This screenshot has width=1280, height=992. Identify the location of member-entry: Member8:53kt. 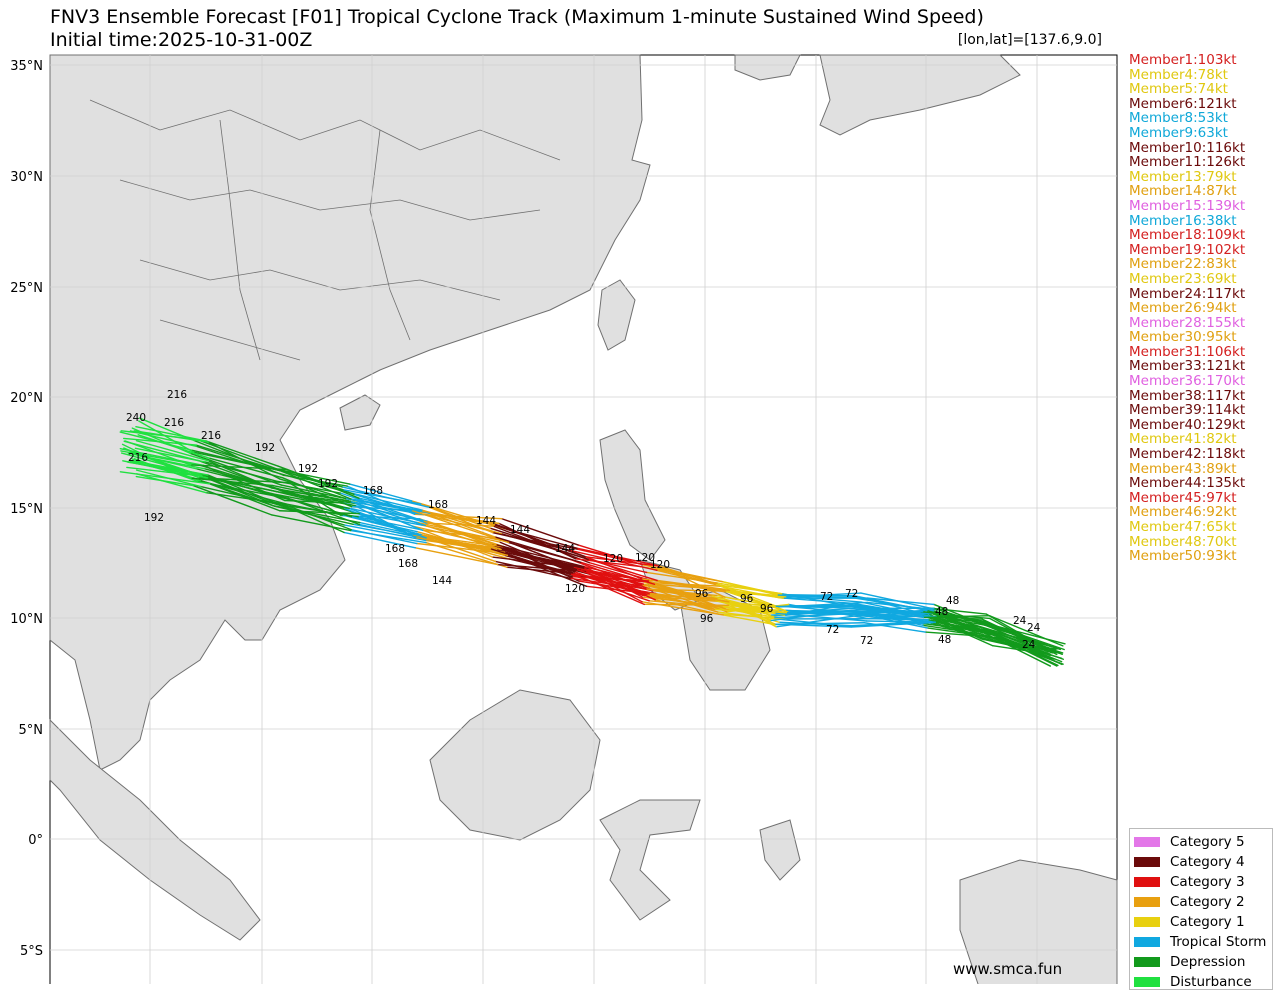
(1187, 118).